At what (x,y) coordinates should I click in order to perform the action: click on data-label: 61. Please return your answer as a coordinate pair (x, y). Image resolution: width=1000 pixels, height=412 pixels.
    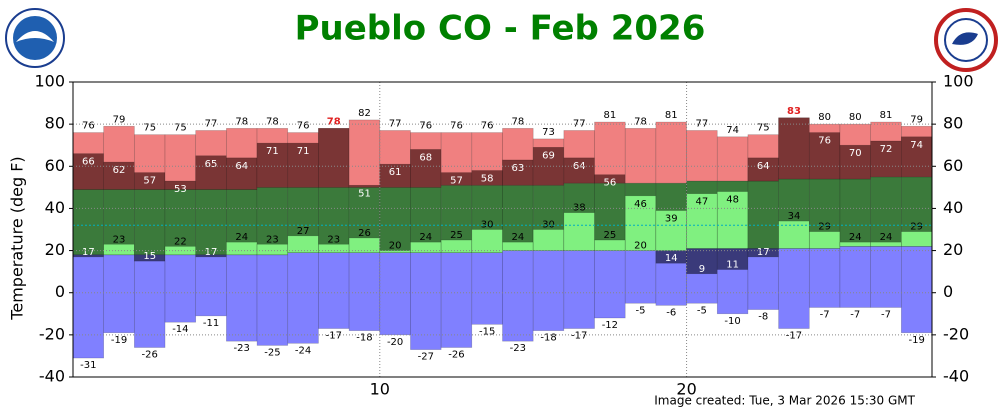
    Looking at the image, I should click on (395, 172).